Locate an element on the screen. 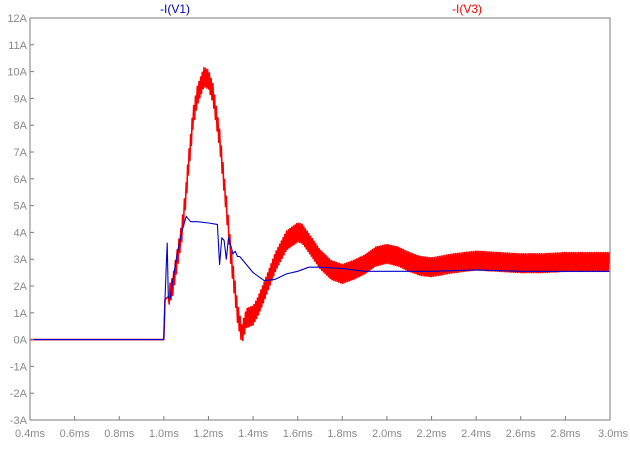 Image resolution: width=630 pixels, height=450 pixels. y-tick-label: -2A is located at coordinates (19, 394).